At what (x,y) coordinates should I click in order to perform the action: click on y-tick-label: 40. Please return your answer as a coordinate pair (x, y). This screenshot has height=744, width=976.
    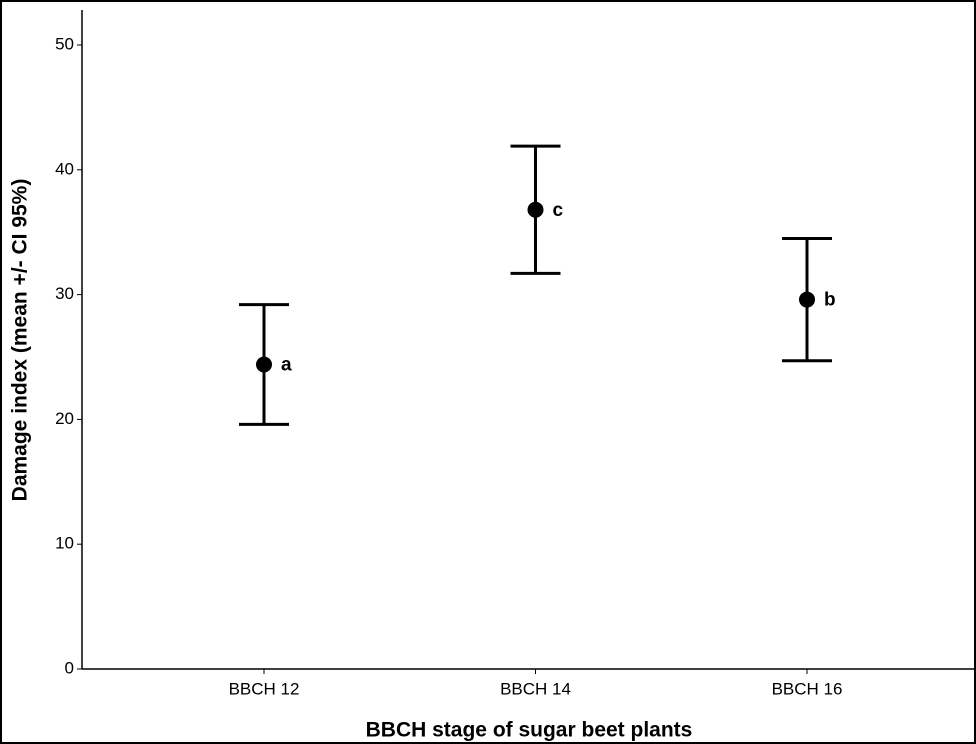
    Looking at the image, I should click on (64, 168).